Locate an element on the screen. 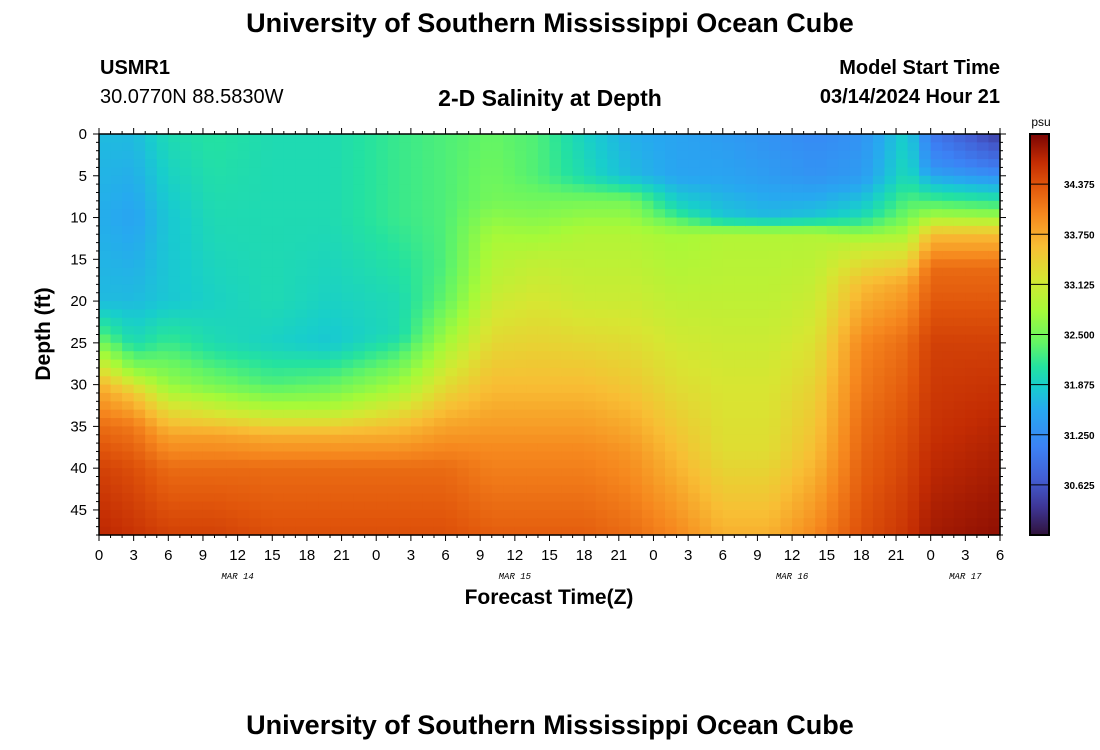 Image resolution: width=1100 pixels, height=750 pixels. station-coords: 30.0770N 88.5830W is located at coordinates (192, 97).